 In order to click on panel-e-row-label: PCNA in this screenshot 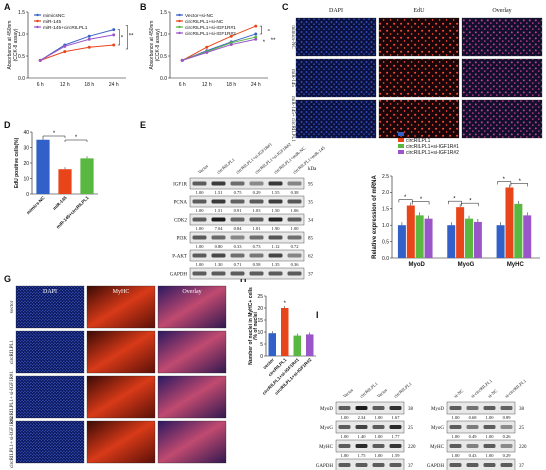, I will do `click(181, 203)`.